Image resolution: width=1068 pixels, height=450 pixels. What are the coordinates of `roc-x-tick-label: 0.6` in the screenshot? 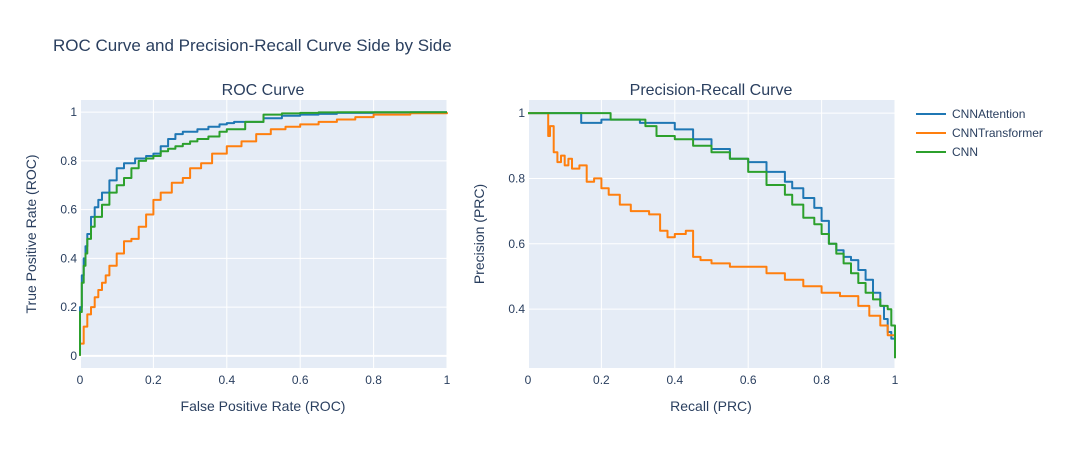 It's located at (300, 380).